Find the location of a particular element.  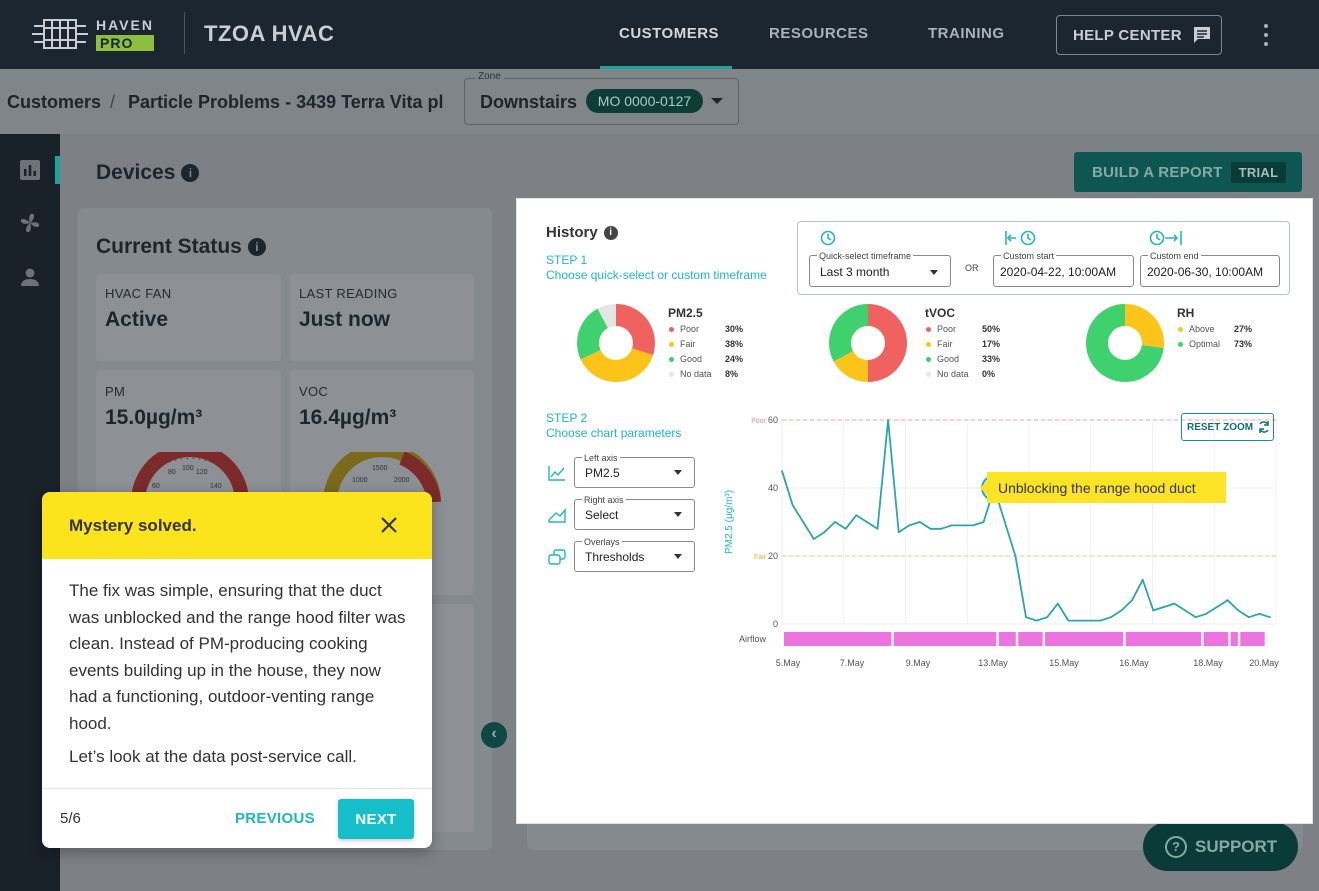

build-report-label: BUILD A REPORT is located at coordinates (1157, 172).